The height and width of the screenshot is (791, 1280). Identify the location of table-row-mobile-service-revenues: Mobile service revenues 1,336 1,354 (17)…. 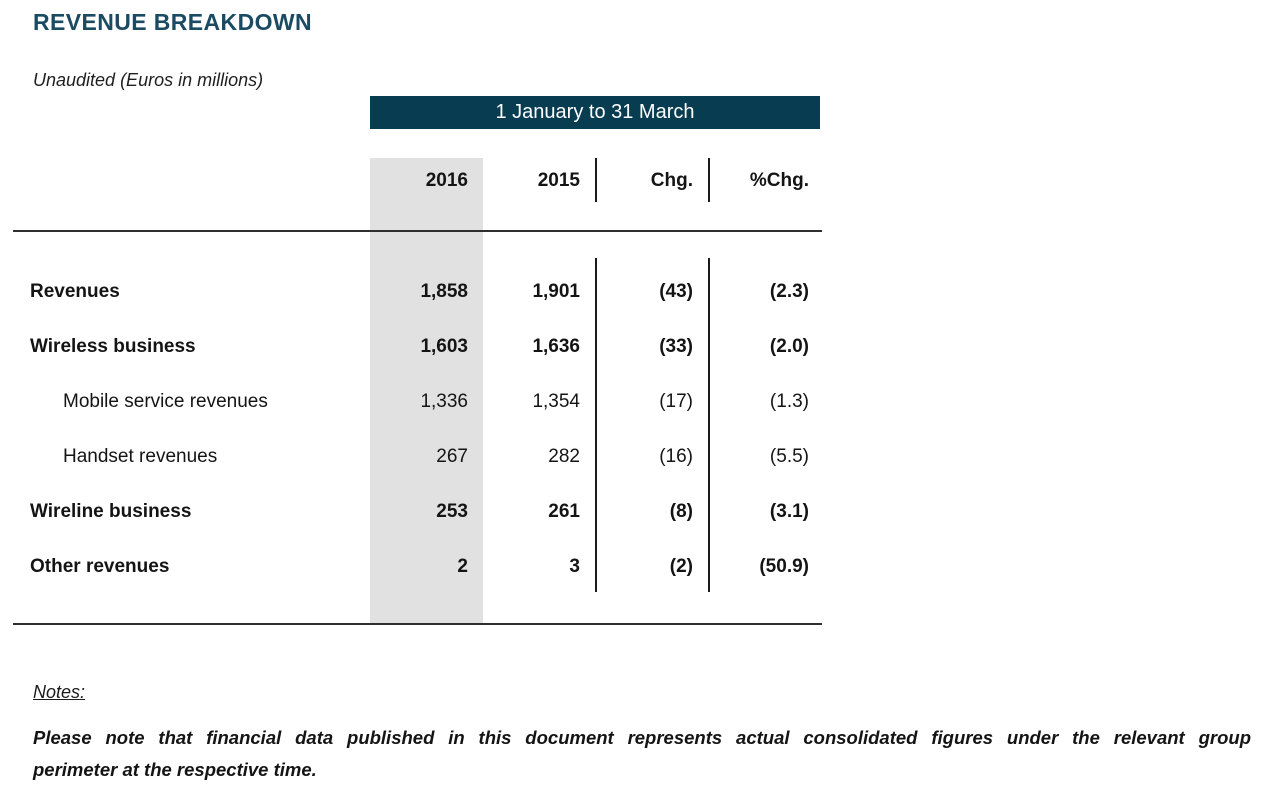
(411, 401).